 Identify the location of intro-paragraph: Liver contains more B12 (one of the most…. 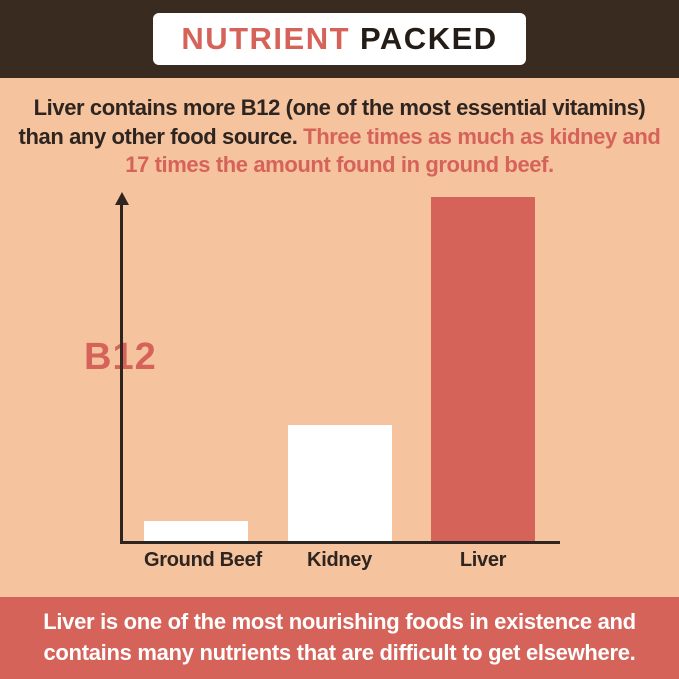
(340, 137).